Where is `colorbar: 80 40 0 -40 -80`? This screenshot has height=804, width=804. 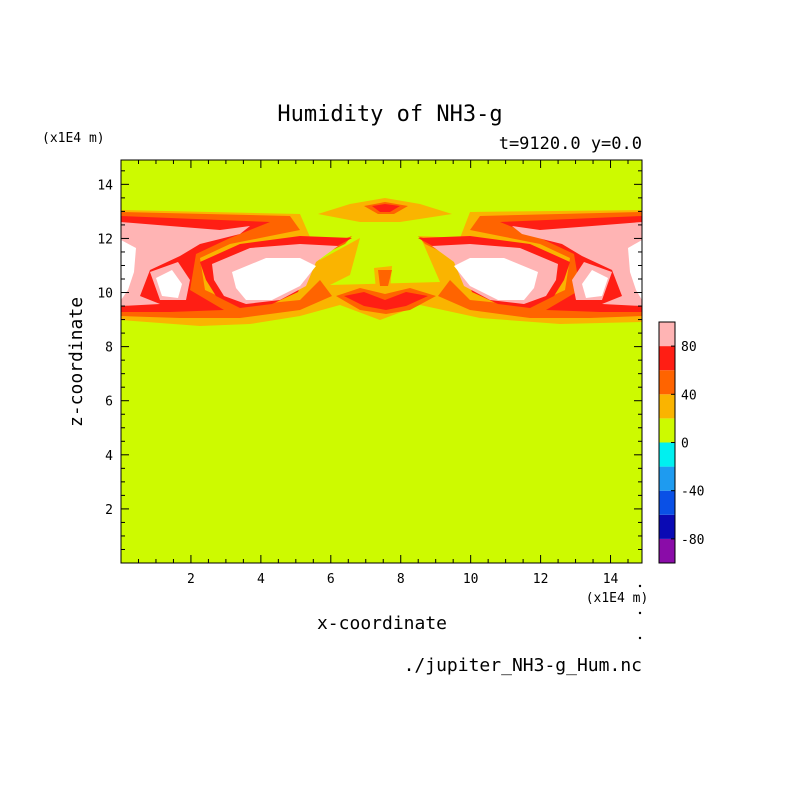 colorbar: 80 40 0 -40 -80 is located at coordinates (681, 442).